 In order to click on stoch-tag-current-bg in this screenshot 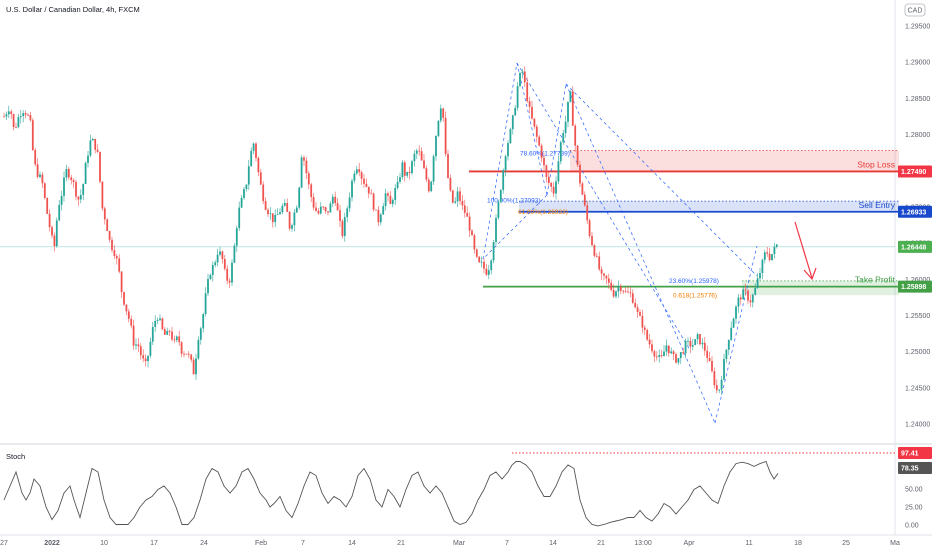, I will do `click(915, 468)`.